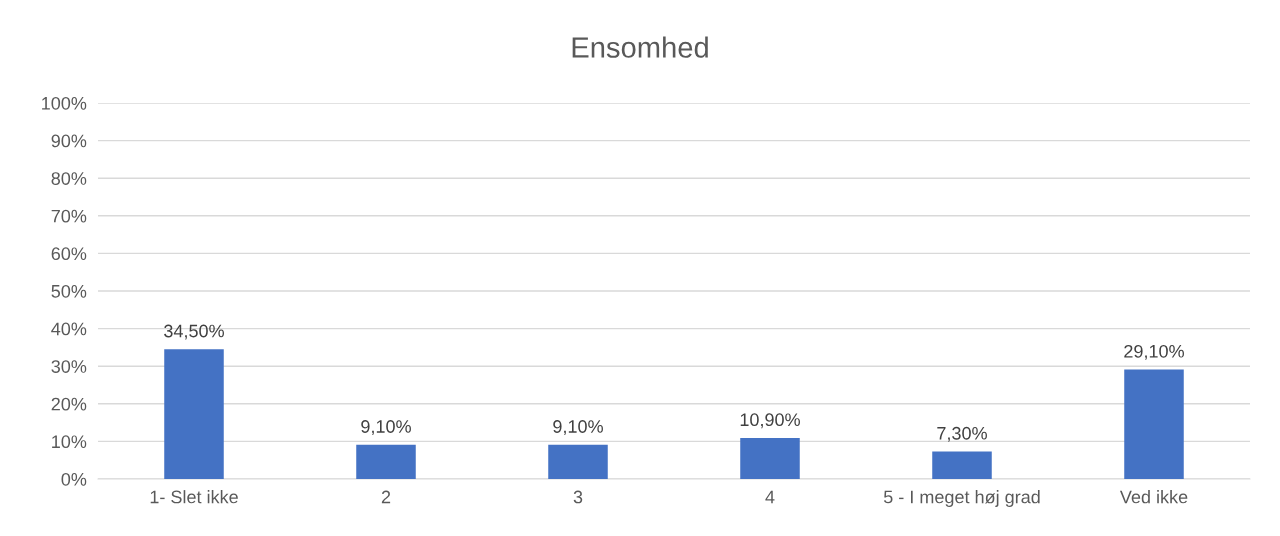  I want to click on x-tick-label: Ved ikke, so click(1153, 497).